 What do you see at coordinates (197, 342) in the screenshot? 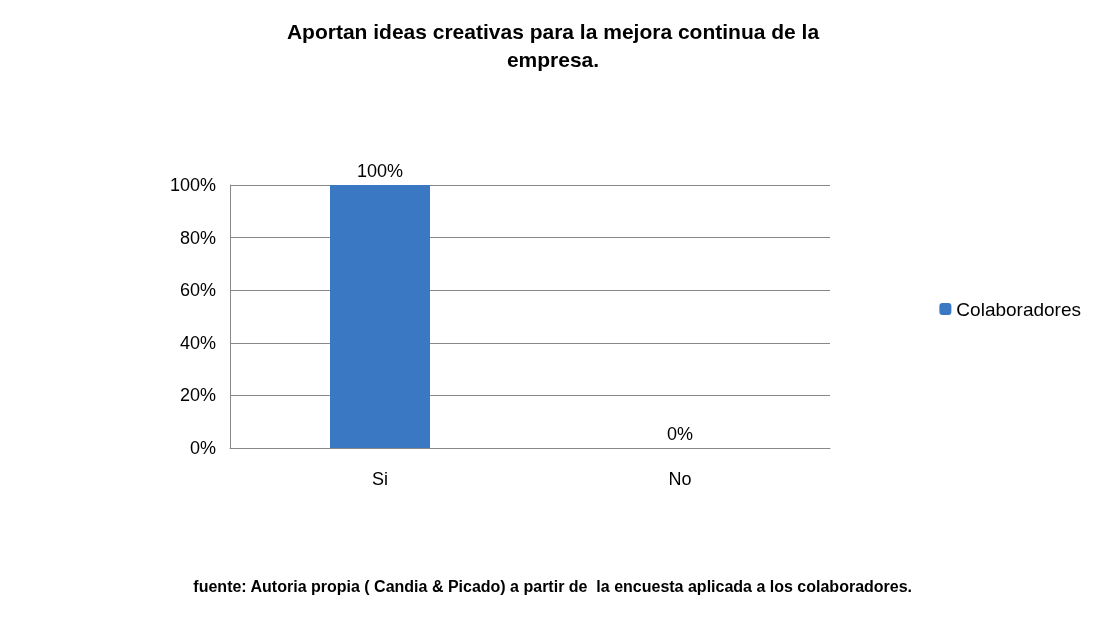
I see `y-tick-label: 40%` at bounding box center [197, 342].